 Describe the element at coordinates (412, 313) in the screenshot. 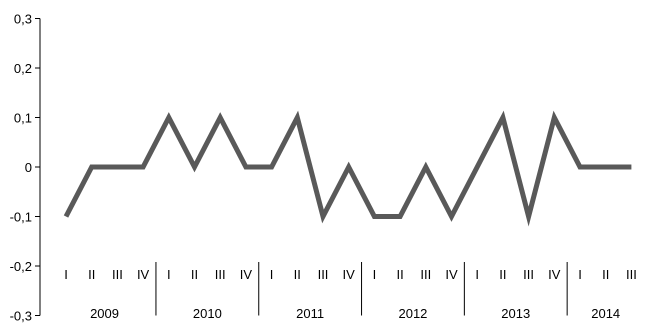

I see `year-label: 2012` at that location.